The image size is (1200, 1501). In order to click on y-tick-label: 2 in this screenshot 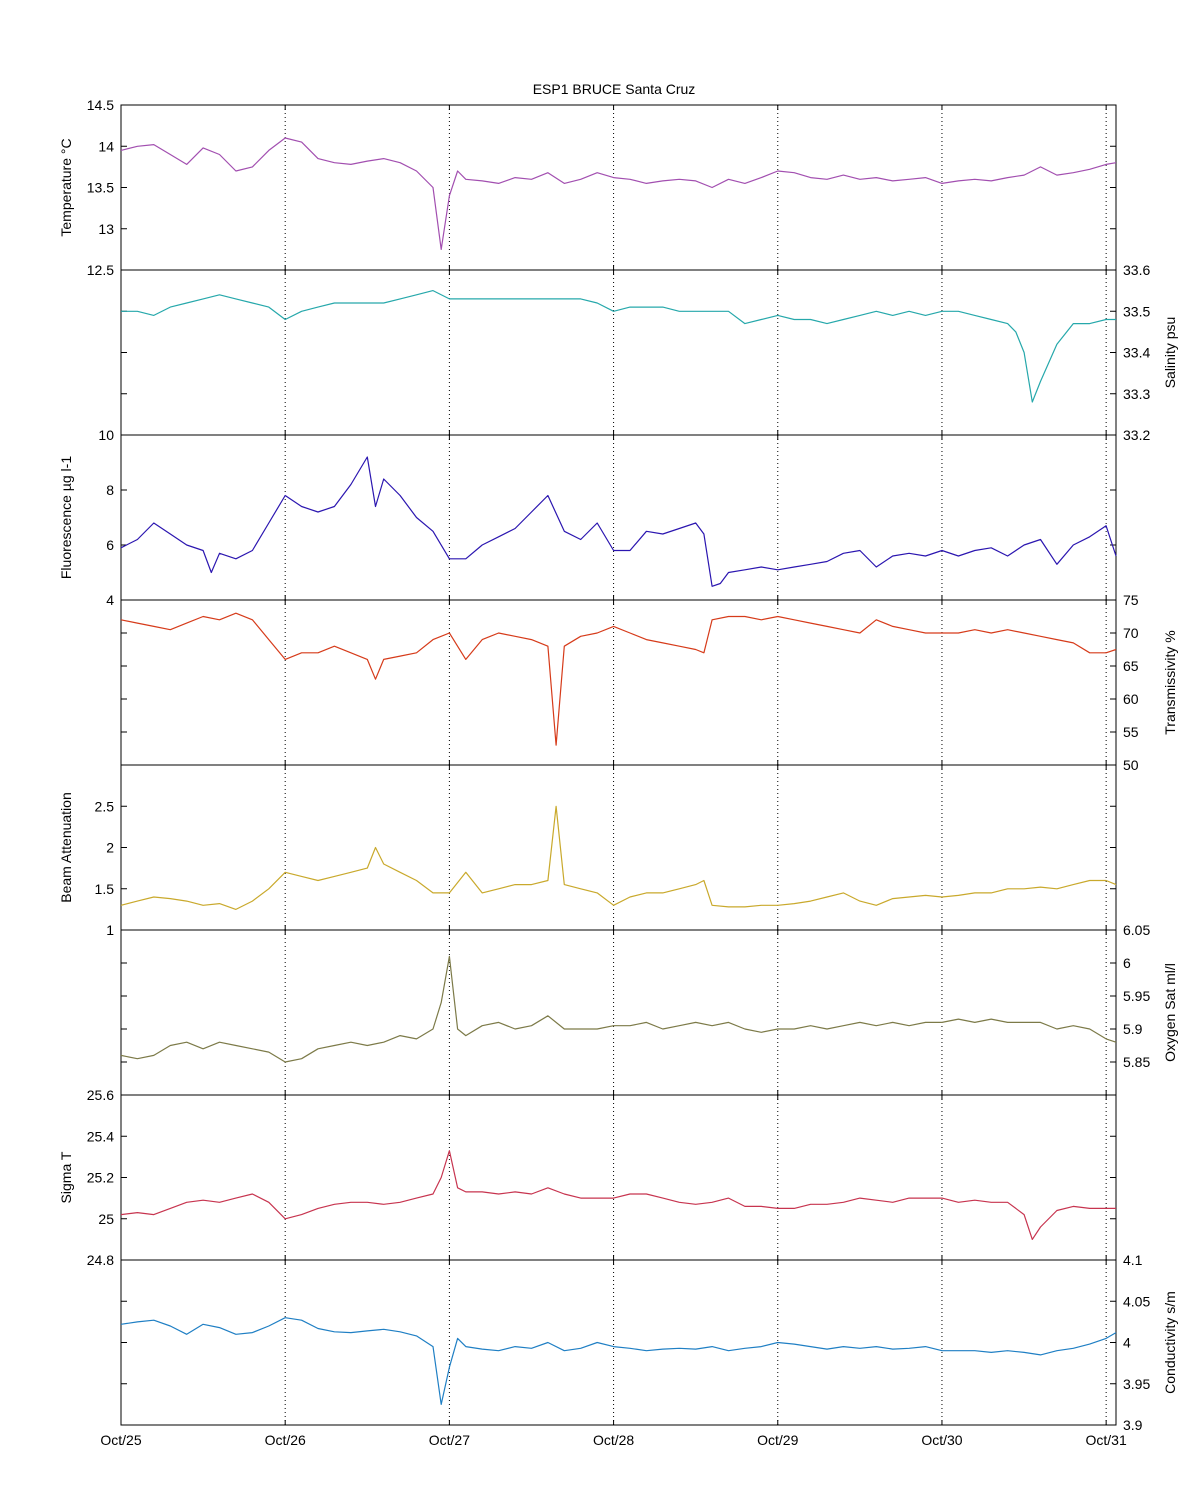, I will do `click(110, 848)`.